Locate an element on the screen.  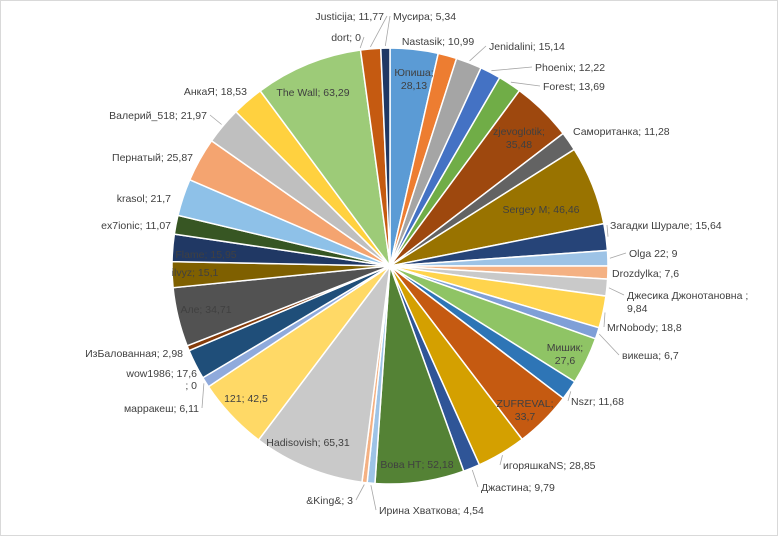
data-label: Forest; 13,69 is located at coordinates (574, 87).